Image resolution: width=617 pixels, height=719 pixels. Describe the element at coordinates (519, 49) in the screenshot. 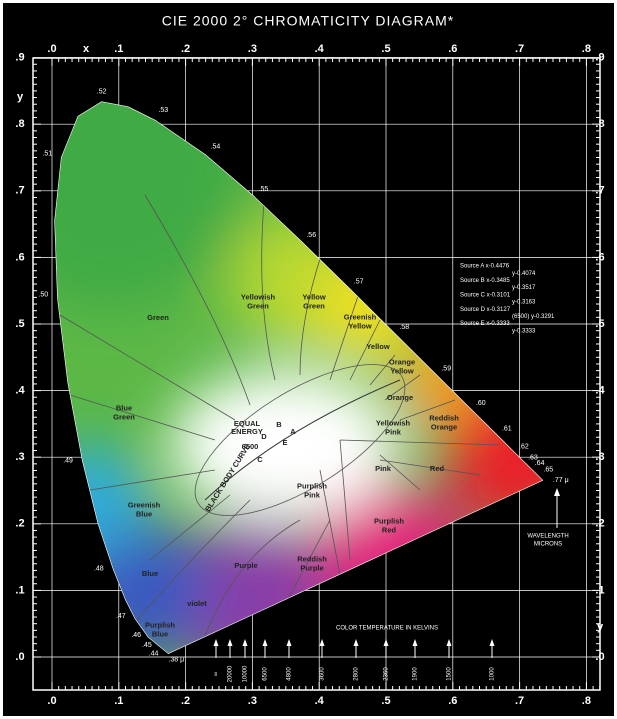

I see `x-tick-label: .7` at that location.